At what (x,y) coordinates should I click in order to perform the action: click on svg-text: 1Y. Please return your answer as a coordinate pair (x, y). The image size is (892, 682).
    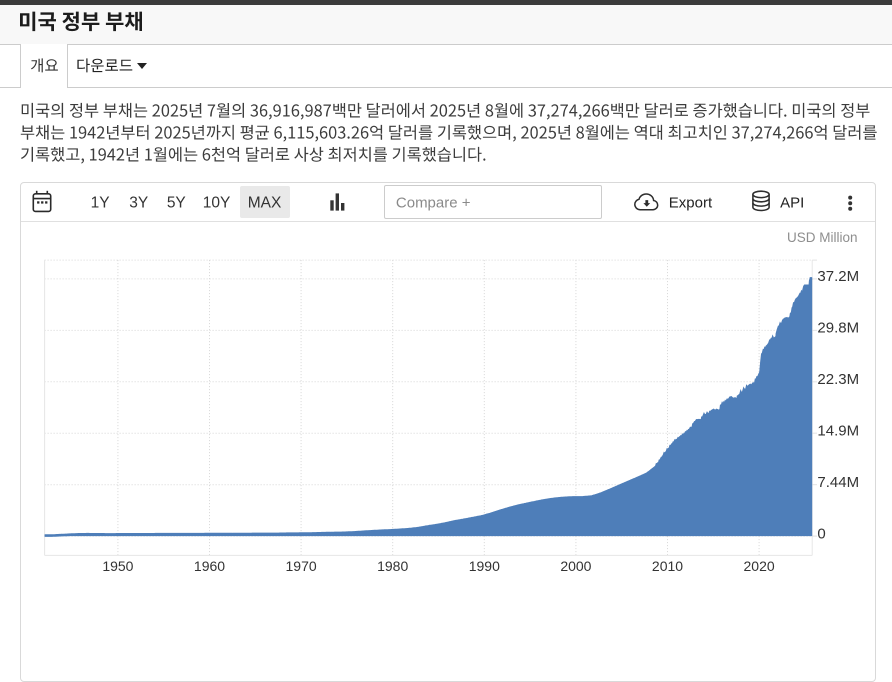
    Looking at the image, I should click on (100, 203).